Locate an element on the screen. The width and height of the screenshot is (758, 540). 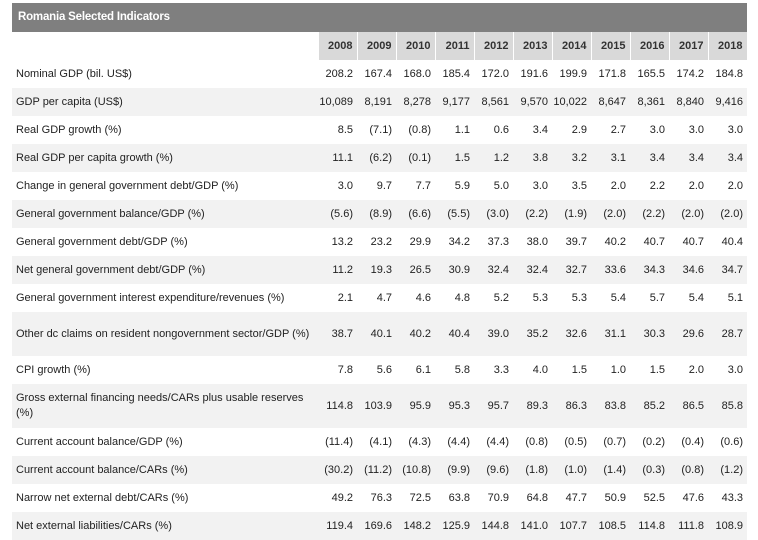
value-cell: 29.6 is located at coordinates (688, 334).